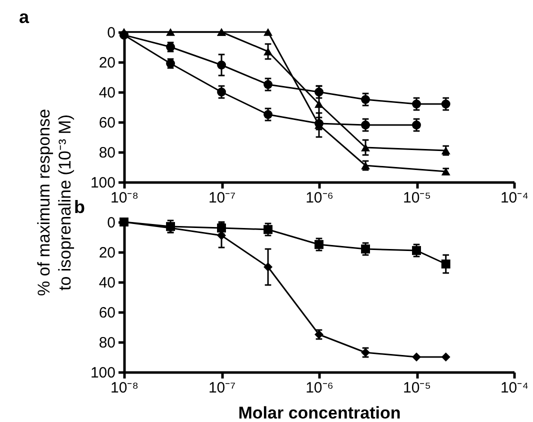 The width and height of the screenshot is (533, 422). What do you see at coordinates (24, 17) in the screenshot?
I see `chart-title: a` at bounding box center [24, 17].